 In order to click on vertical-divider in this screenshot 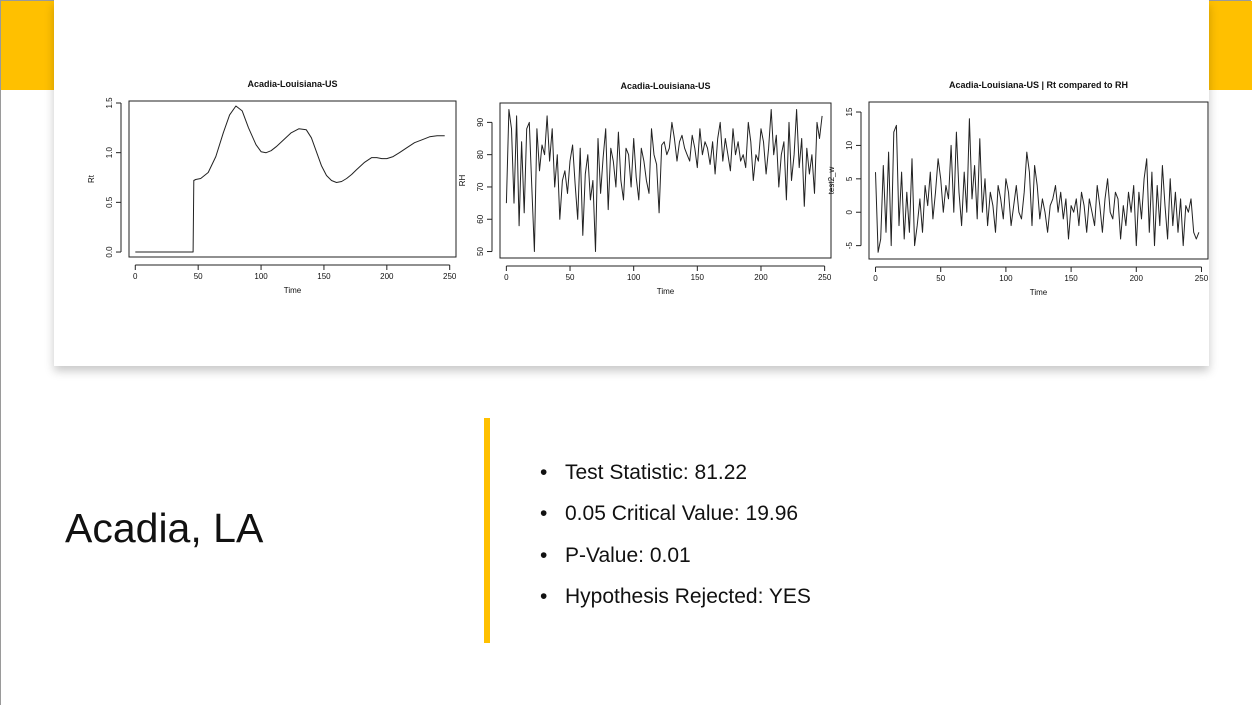, I will do `click(487, 530)`.